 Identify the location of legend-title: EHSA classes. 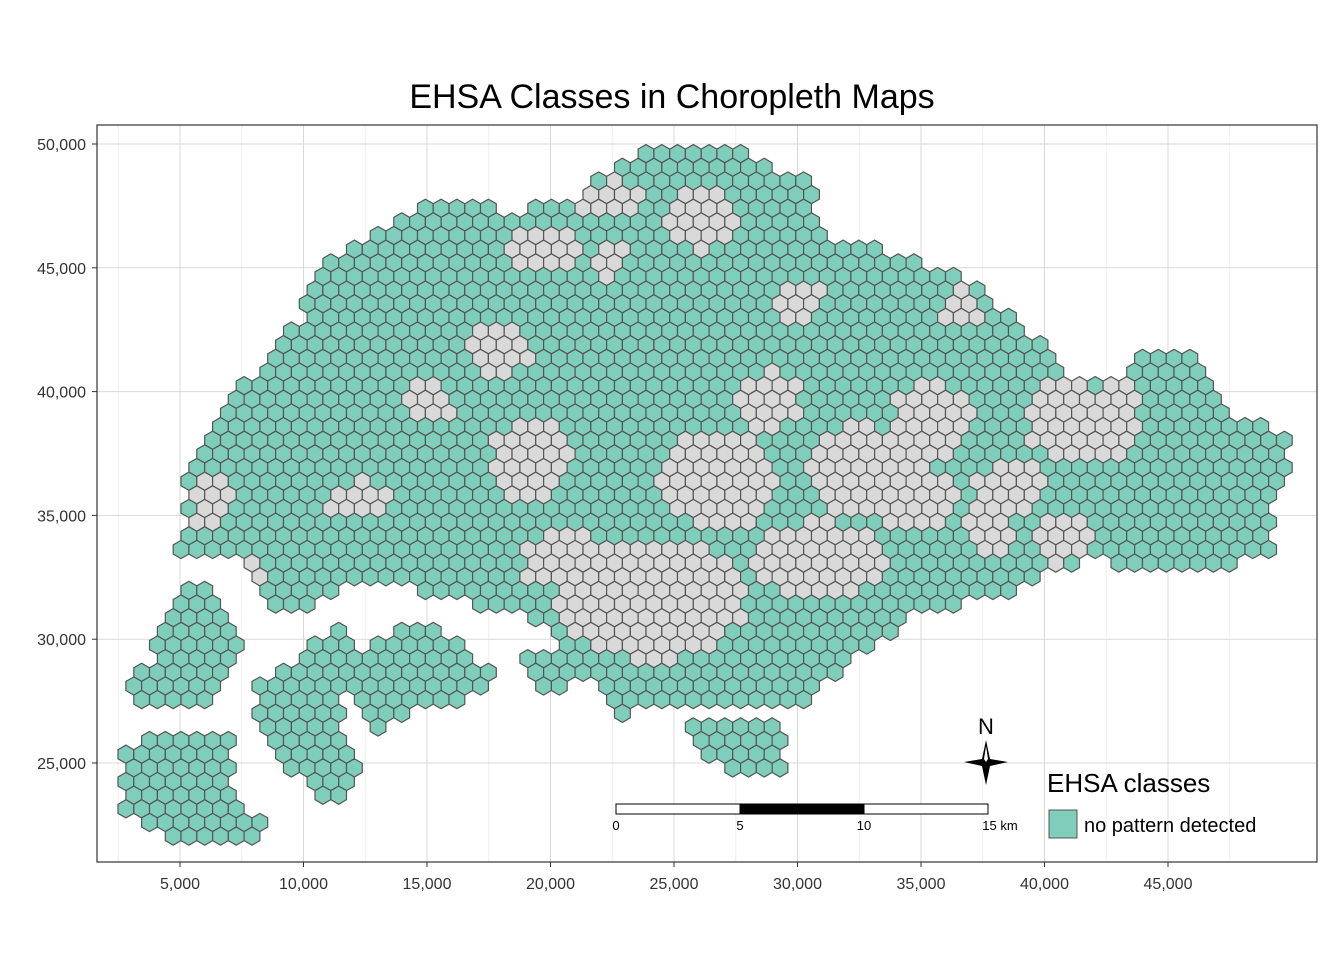
(1128, 783).